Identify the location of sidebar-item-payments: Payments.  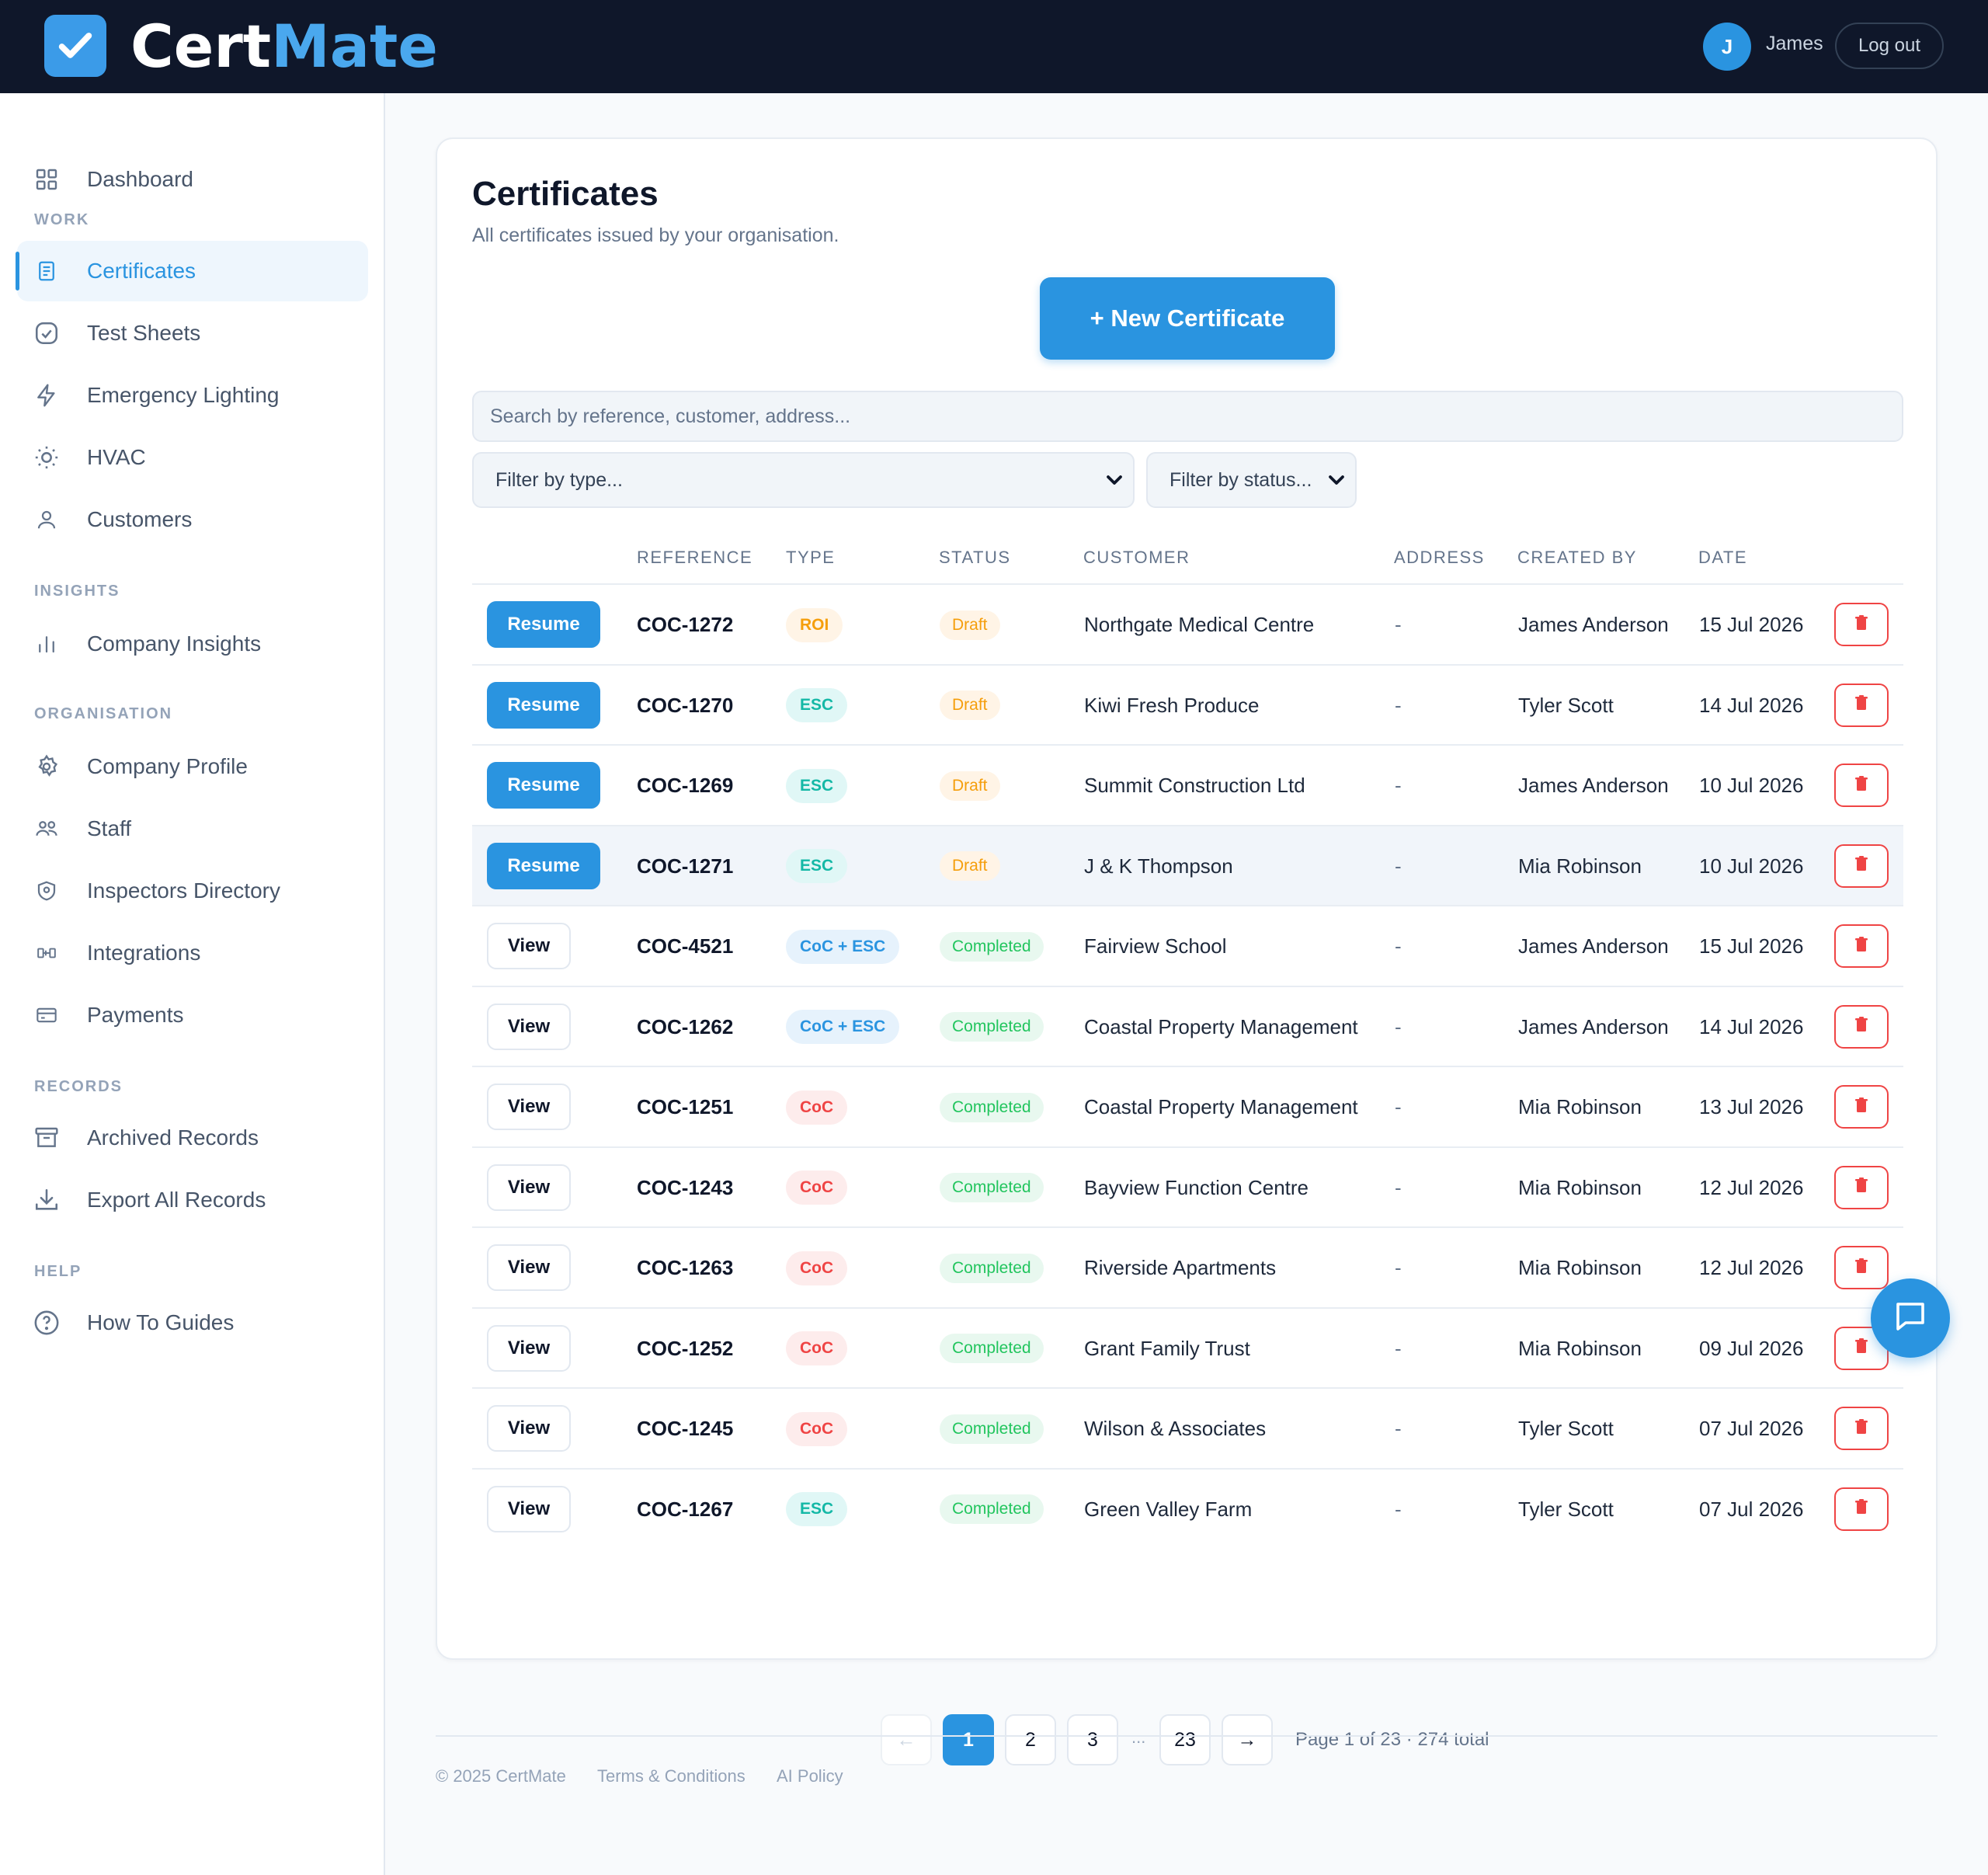
(193, 1015).